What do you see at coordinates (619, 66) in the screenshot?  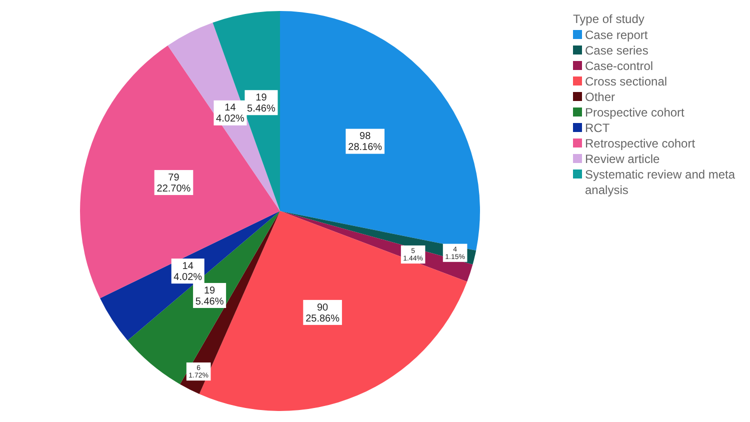 I see `legend-label: Case-control` at bounding box center [619, 66].